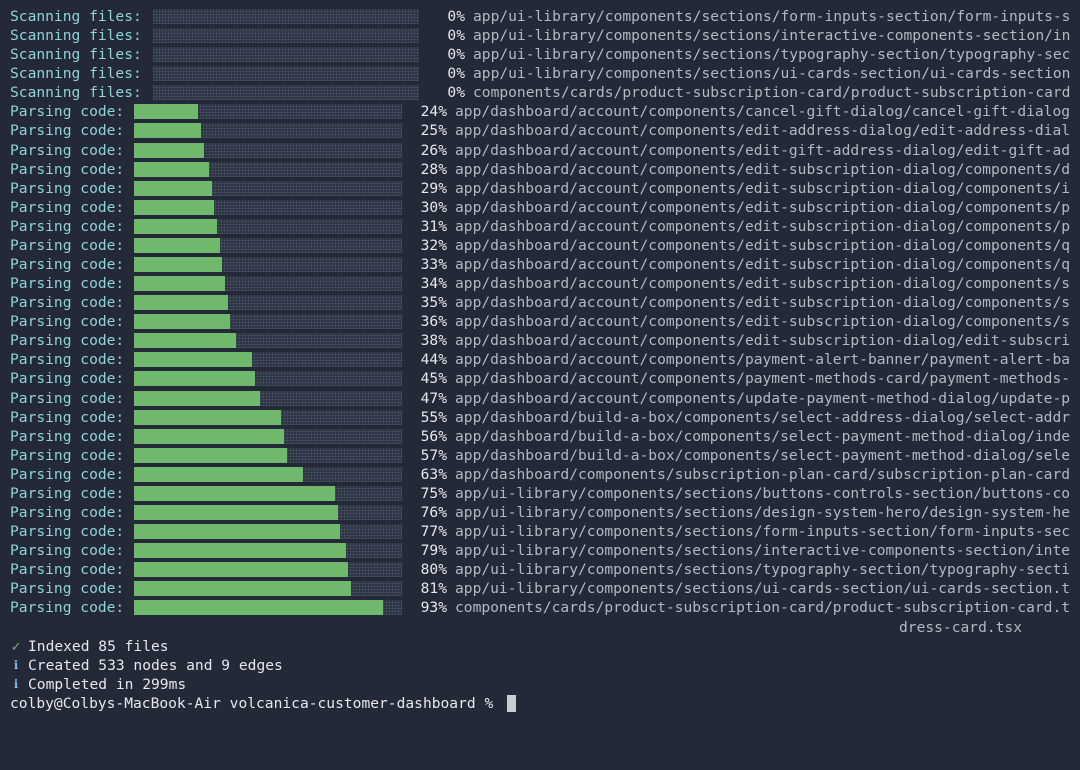 This screenshot has height=770, width=1080. What do you see at coordinates (540, 684) in the screenshot?
I see `status-completed: ℹ Completed in 299ms` at bounding box center [540, 684].